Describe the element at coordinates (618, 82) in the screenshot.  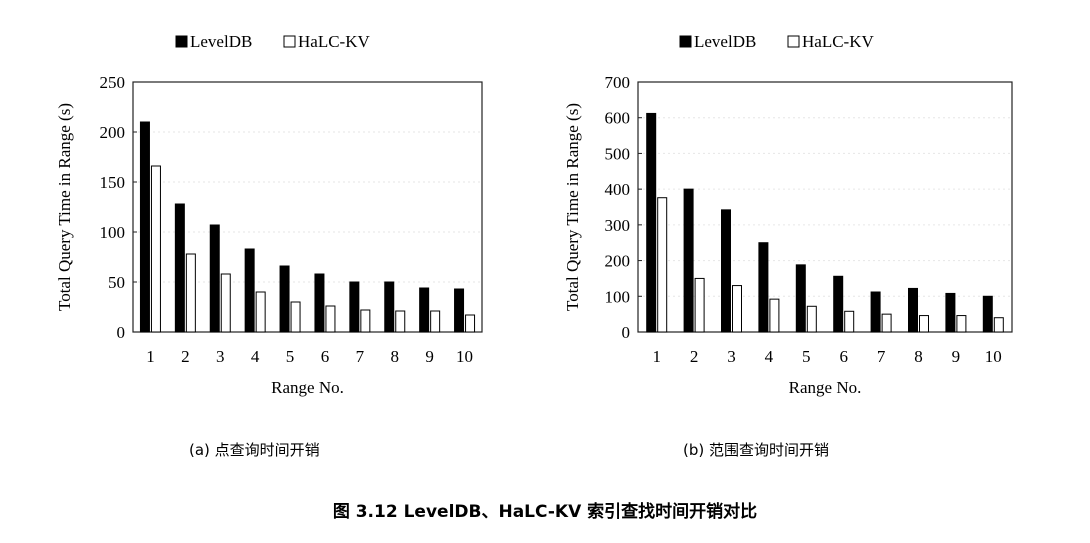
I see `y-tick-label: 700` at that location.